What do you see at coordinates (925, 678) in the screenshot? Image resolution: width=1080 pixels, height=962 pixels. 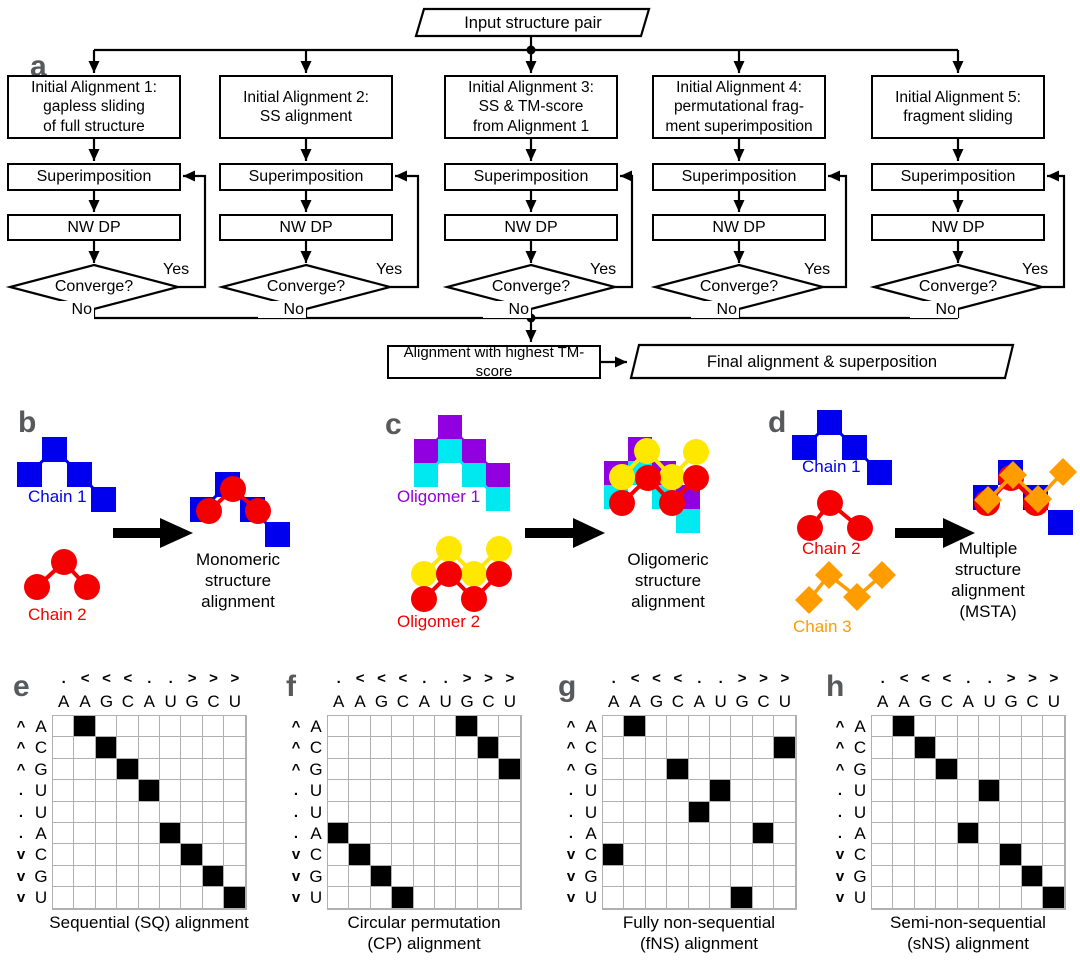 I see `matrix-panel-h-col-marker: <` at bounding box center [925, 678].